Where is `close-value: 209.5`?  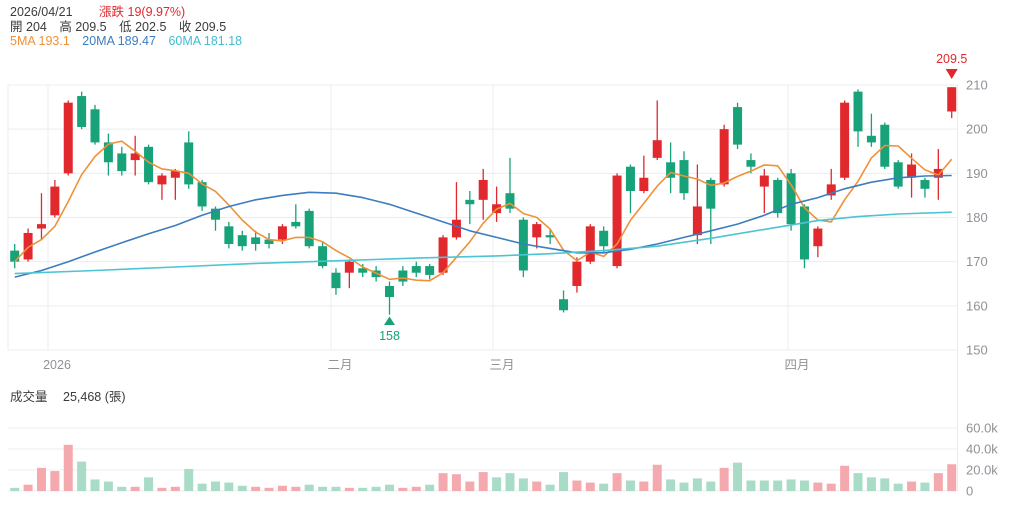
close-value: 209.5 is located at coordinates (210, 26).